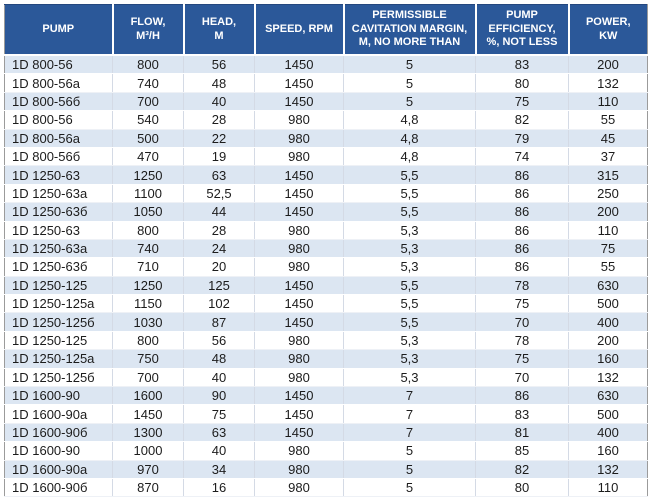 Image resolution: width=651 pixels, height=500 pixels. Describe the element at coordinates (326, 451) in the screenshot. I see `table-row: 1D 1600-90 1000 40 980 5 85 160` at that location.